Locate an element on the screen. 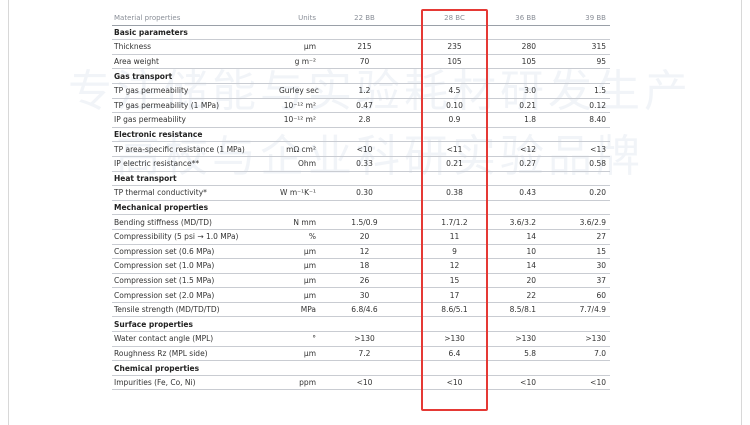  cell: 0.30 is located at coordinates (364, 193).